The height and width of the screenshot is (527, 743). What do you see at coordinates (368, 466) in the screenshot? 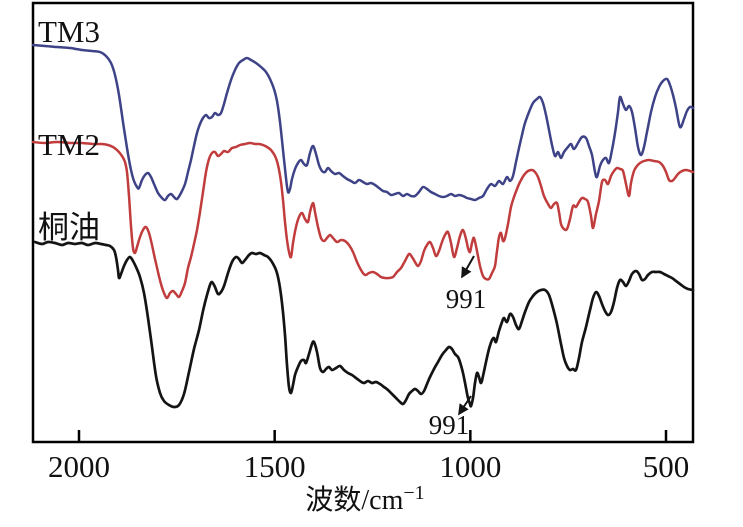
I see `x-axis-tick-labels: 2000 1500 1000 500` at bounding box center [368, 466].